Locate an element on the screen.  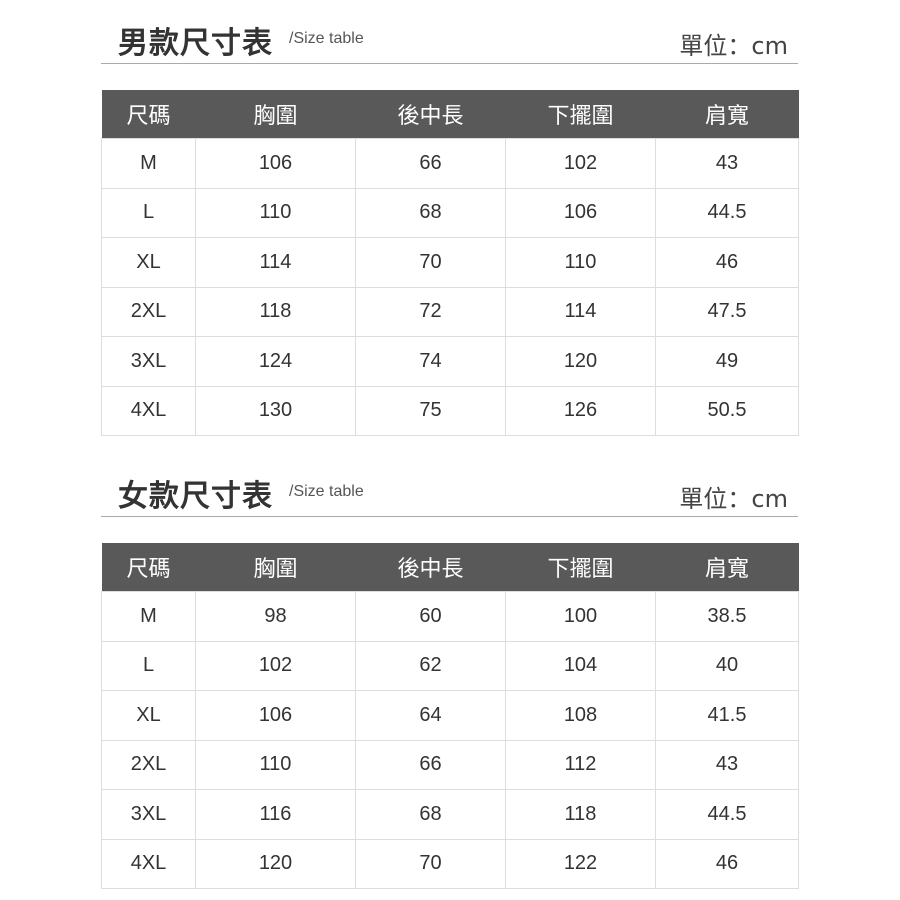
table-row: 4XL 120 70 122 46 is located at coordinates (450, 863).